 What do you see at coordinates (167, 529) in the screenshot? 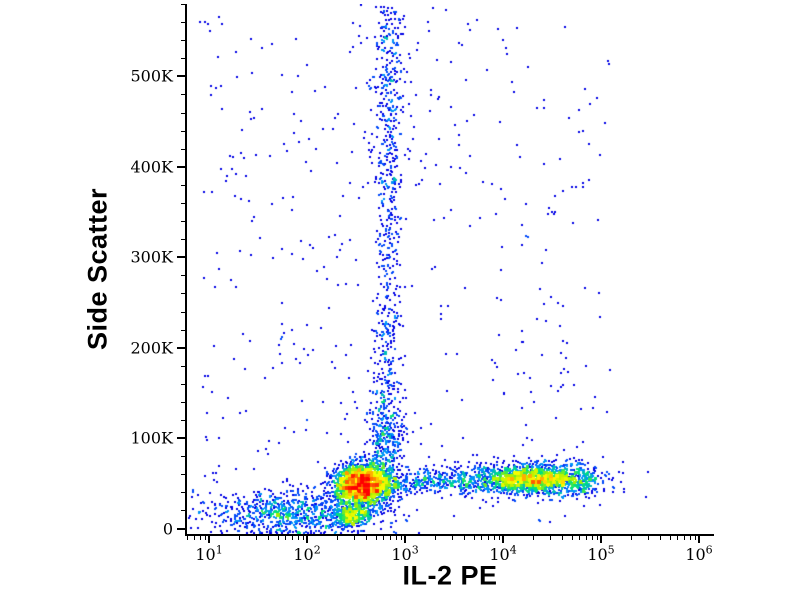
I see `y-tick-label: 0` at bounding box center [167, 529].